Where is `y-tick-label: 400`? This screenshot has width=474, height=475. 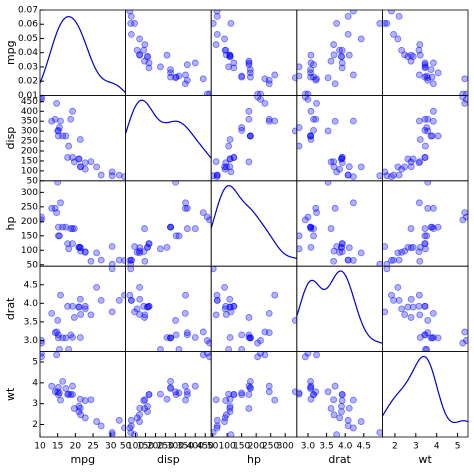 y-tick-label: 400 is located at coordinates (29, 112).